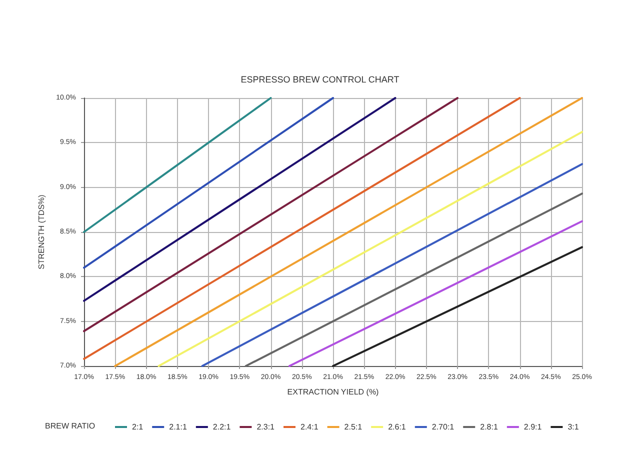  Describe the element at coordinates (178, 427) in the screenshot. I see `legend-label: 2.1:1` at that location.